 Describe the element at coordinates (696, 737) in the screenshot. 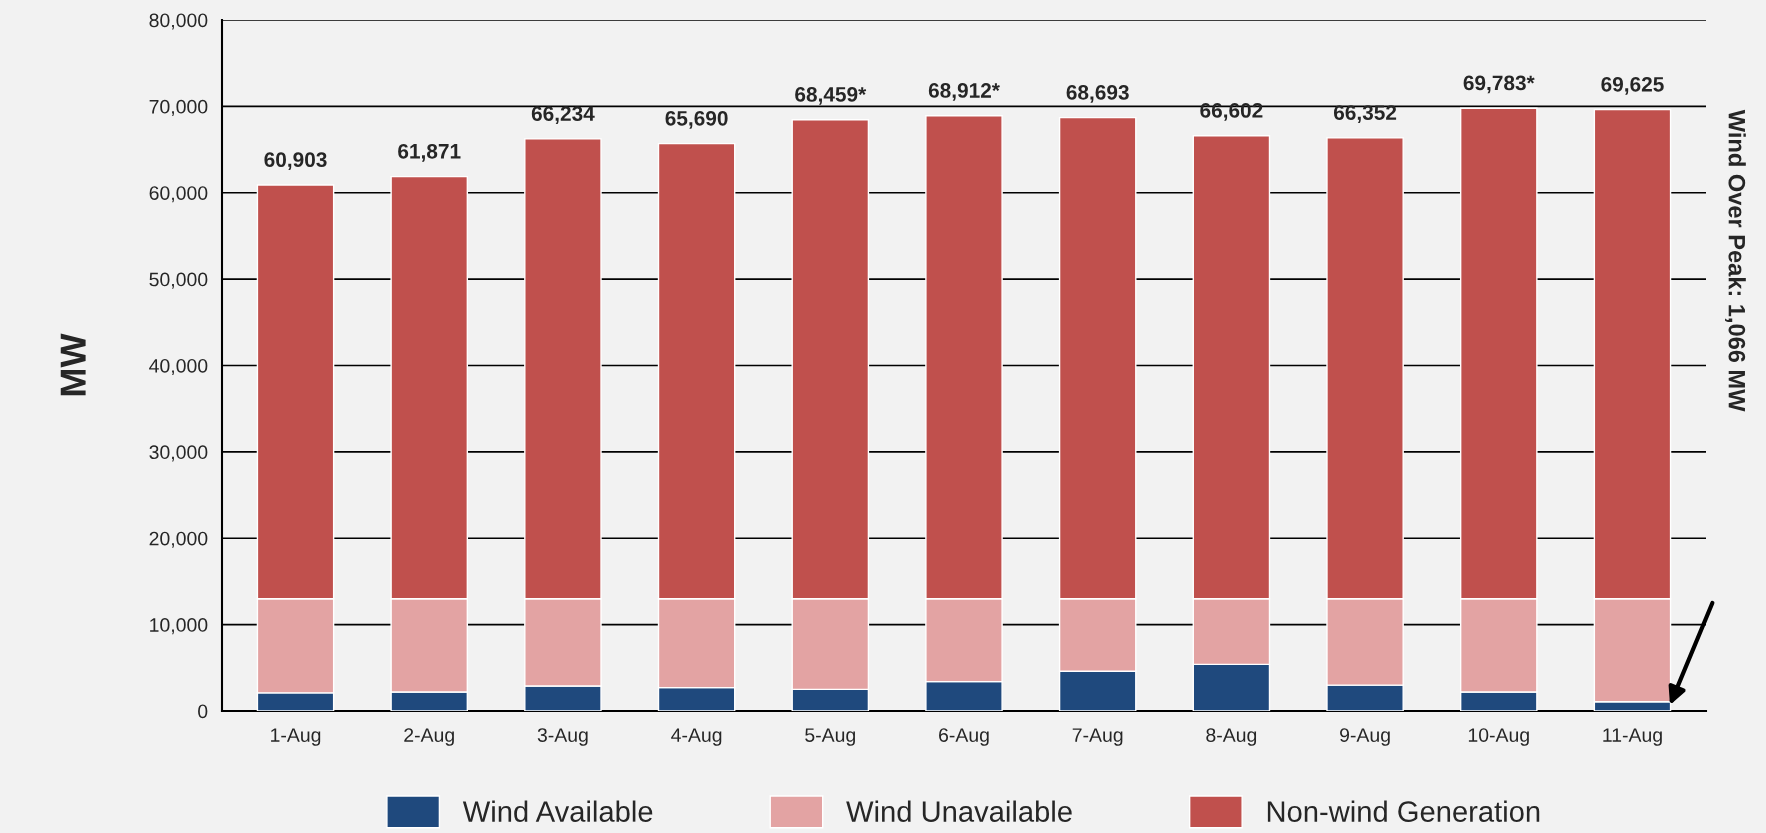

I see `x-tick-label: 4-Aug` at that location.